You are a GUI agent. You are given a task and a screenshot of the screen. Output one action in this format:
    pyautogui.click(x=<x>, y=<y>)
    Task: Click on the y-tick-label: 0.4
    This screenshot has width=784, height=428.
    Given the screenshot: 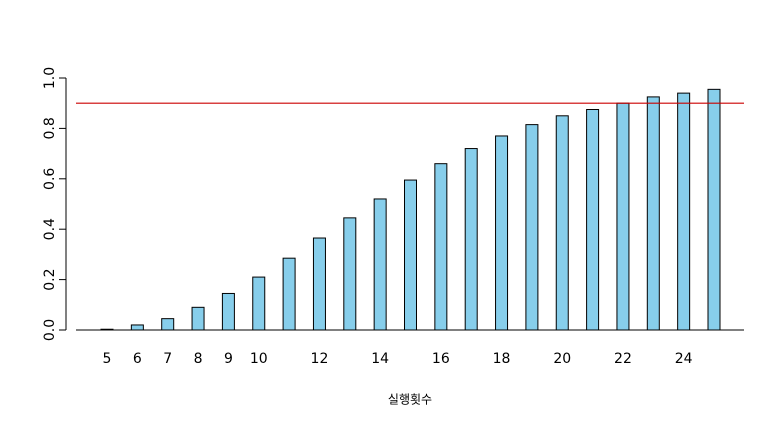 What is the action you would take?
    pyautogui.click(x=50, y=229)
    